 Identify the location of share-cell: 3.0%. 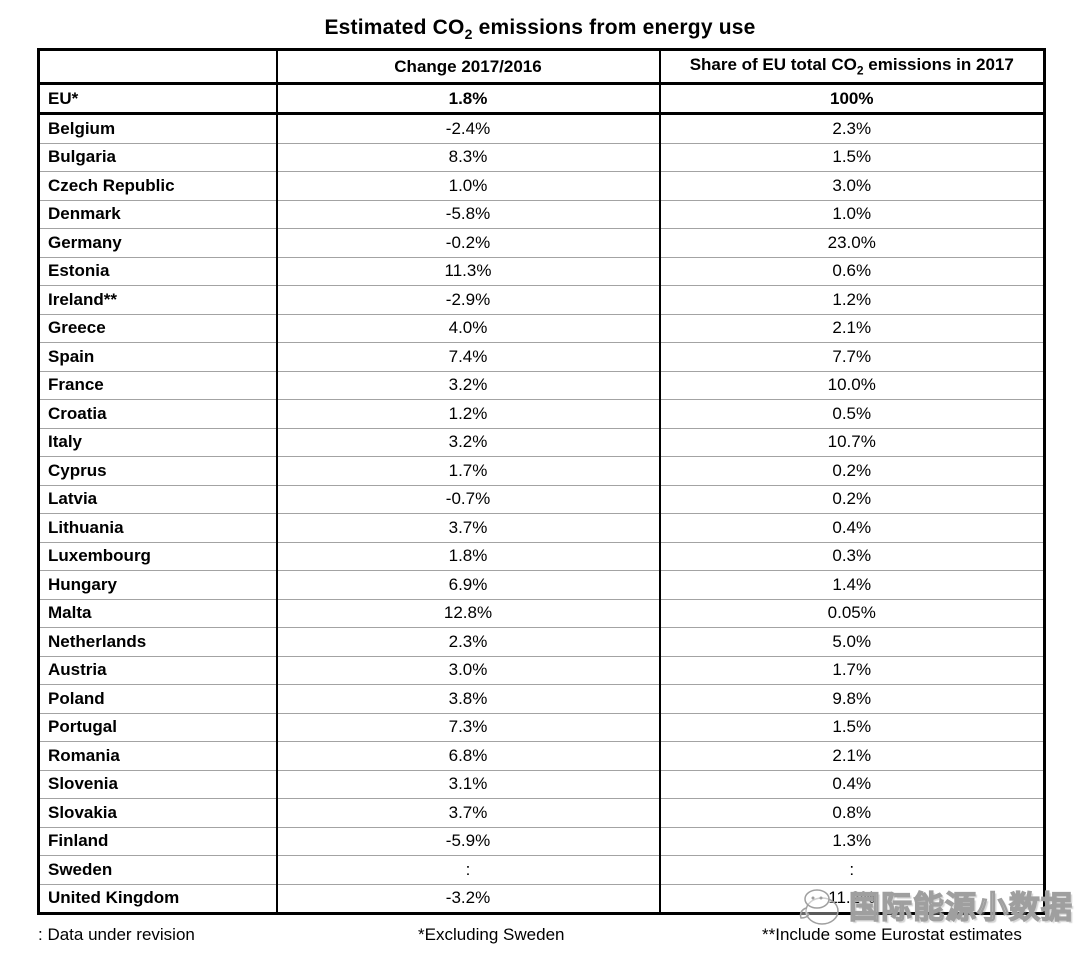
(851, 186).